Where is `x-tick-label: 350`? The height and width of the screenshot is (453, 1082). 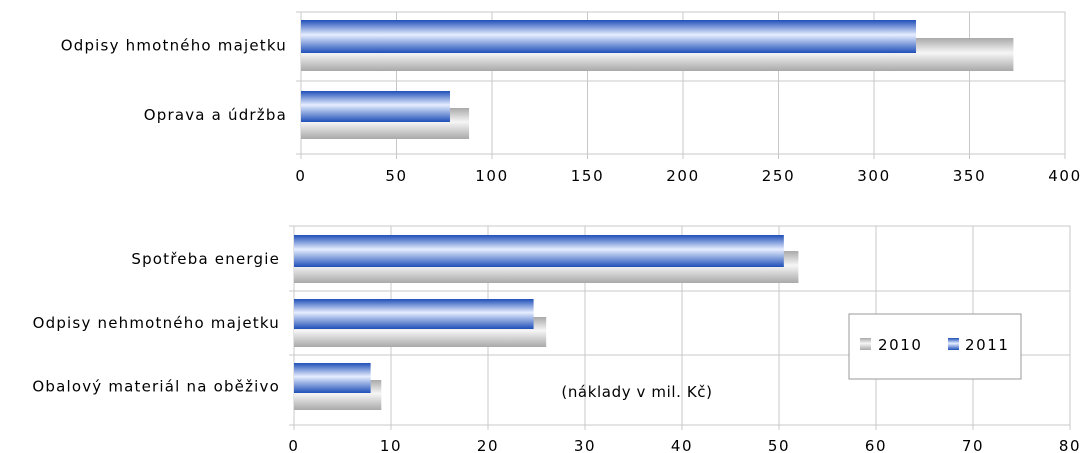 x-tick-label: 350 is located at coordinates (969, 176).